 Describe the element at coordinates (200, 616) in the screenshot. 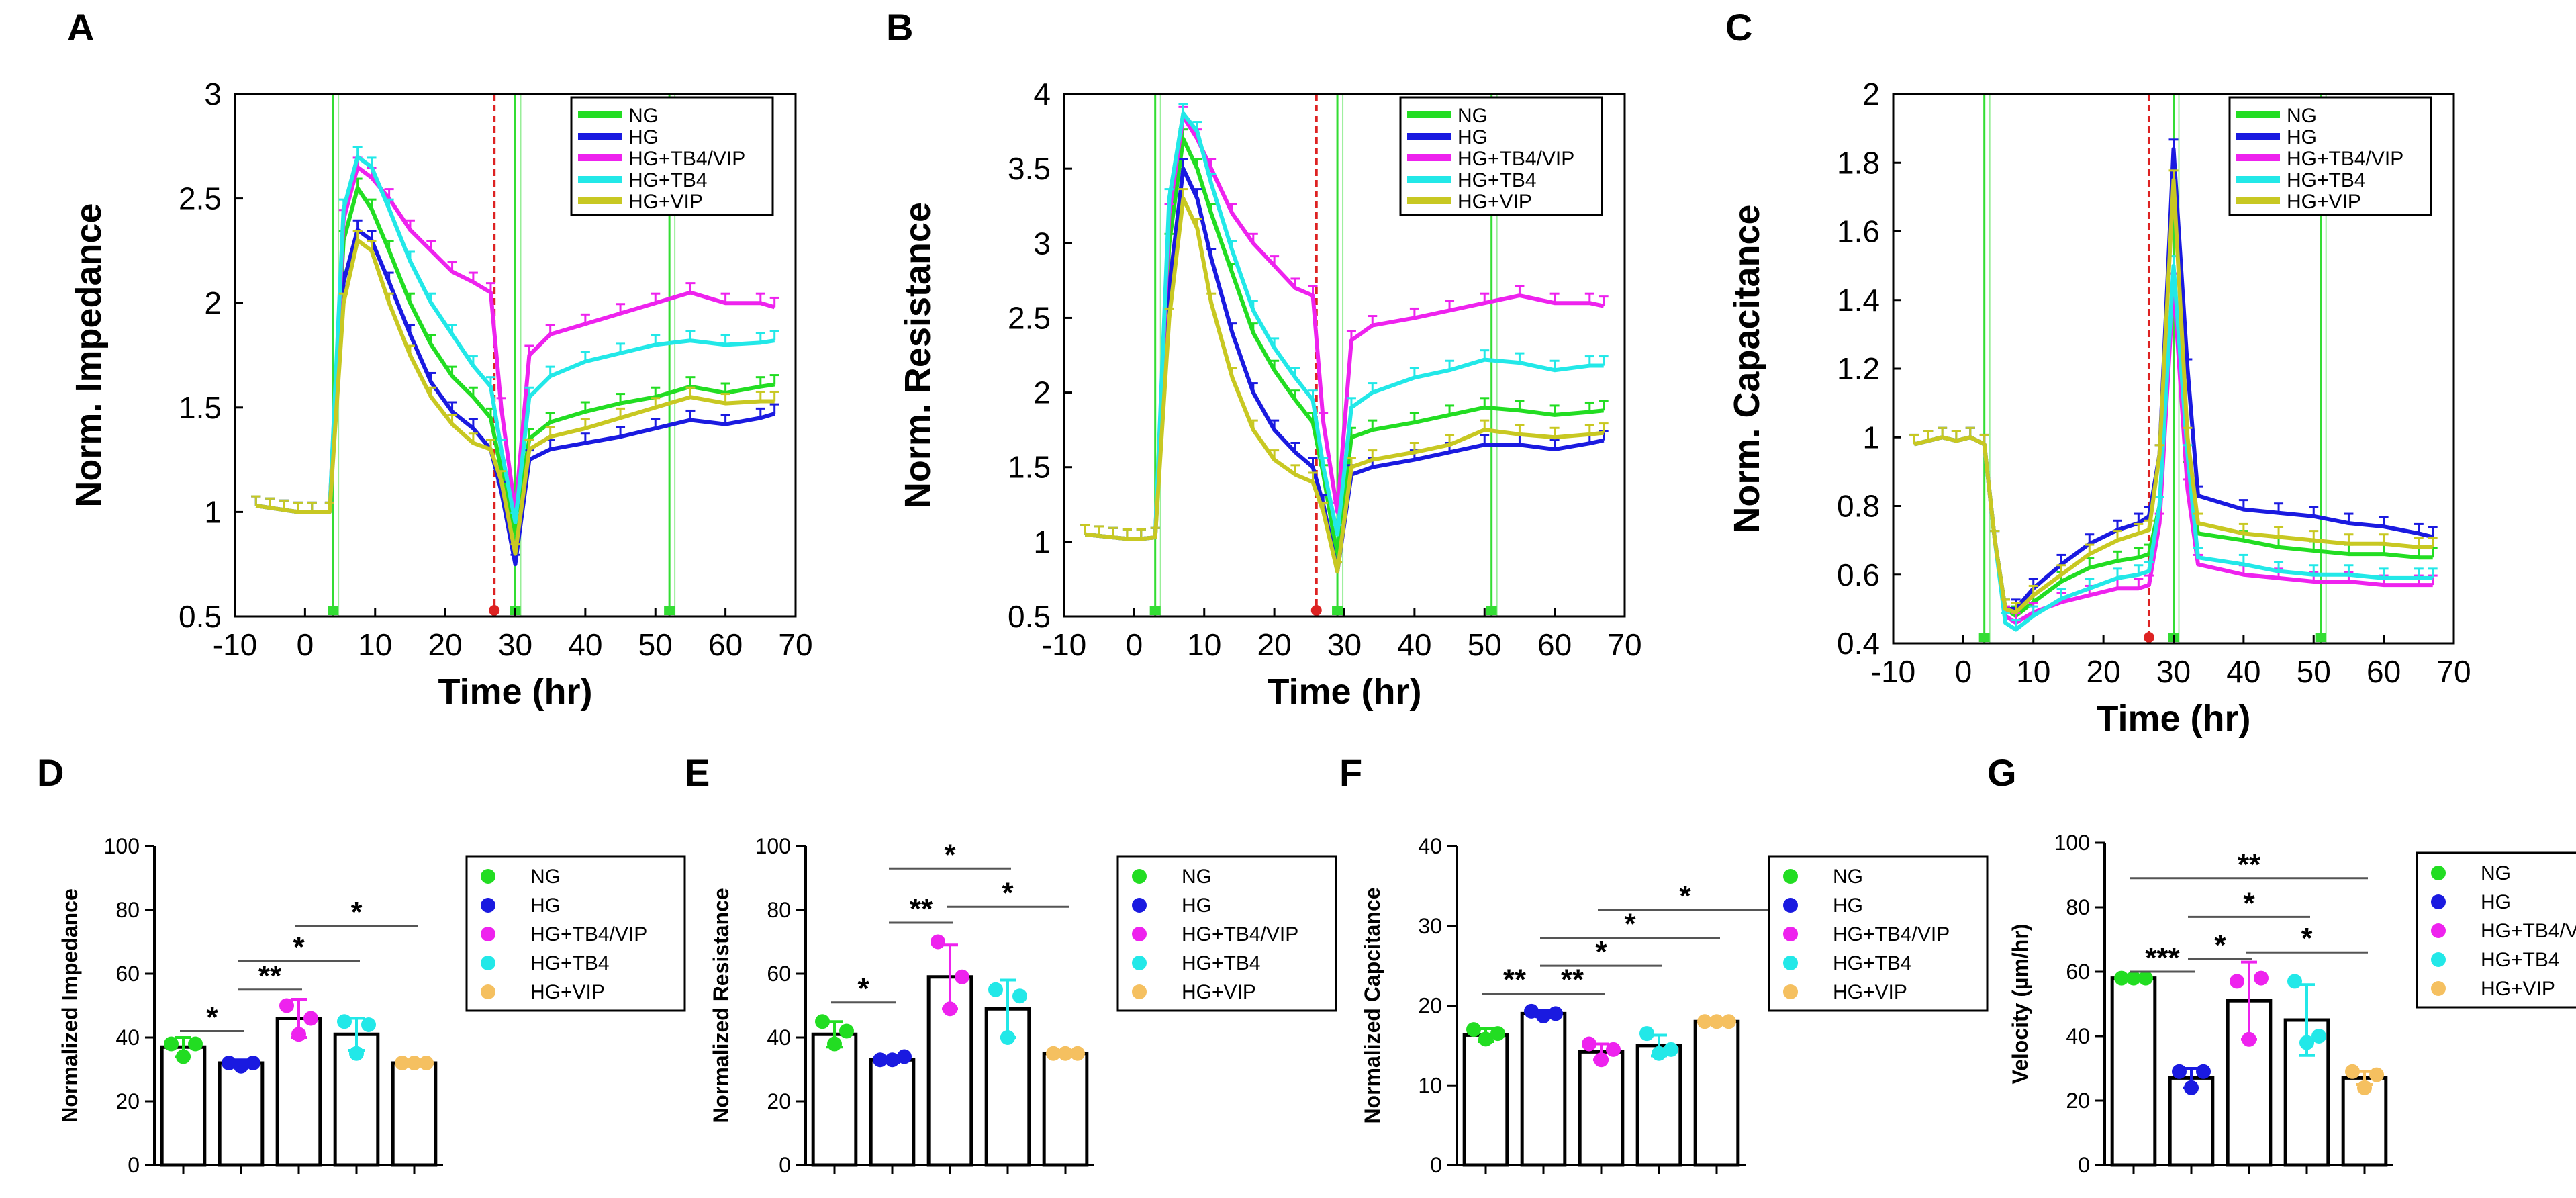

I see `y-tick-label: 0.5` at that location.